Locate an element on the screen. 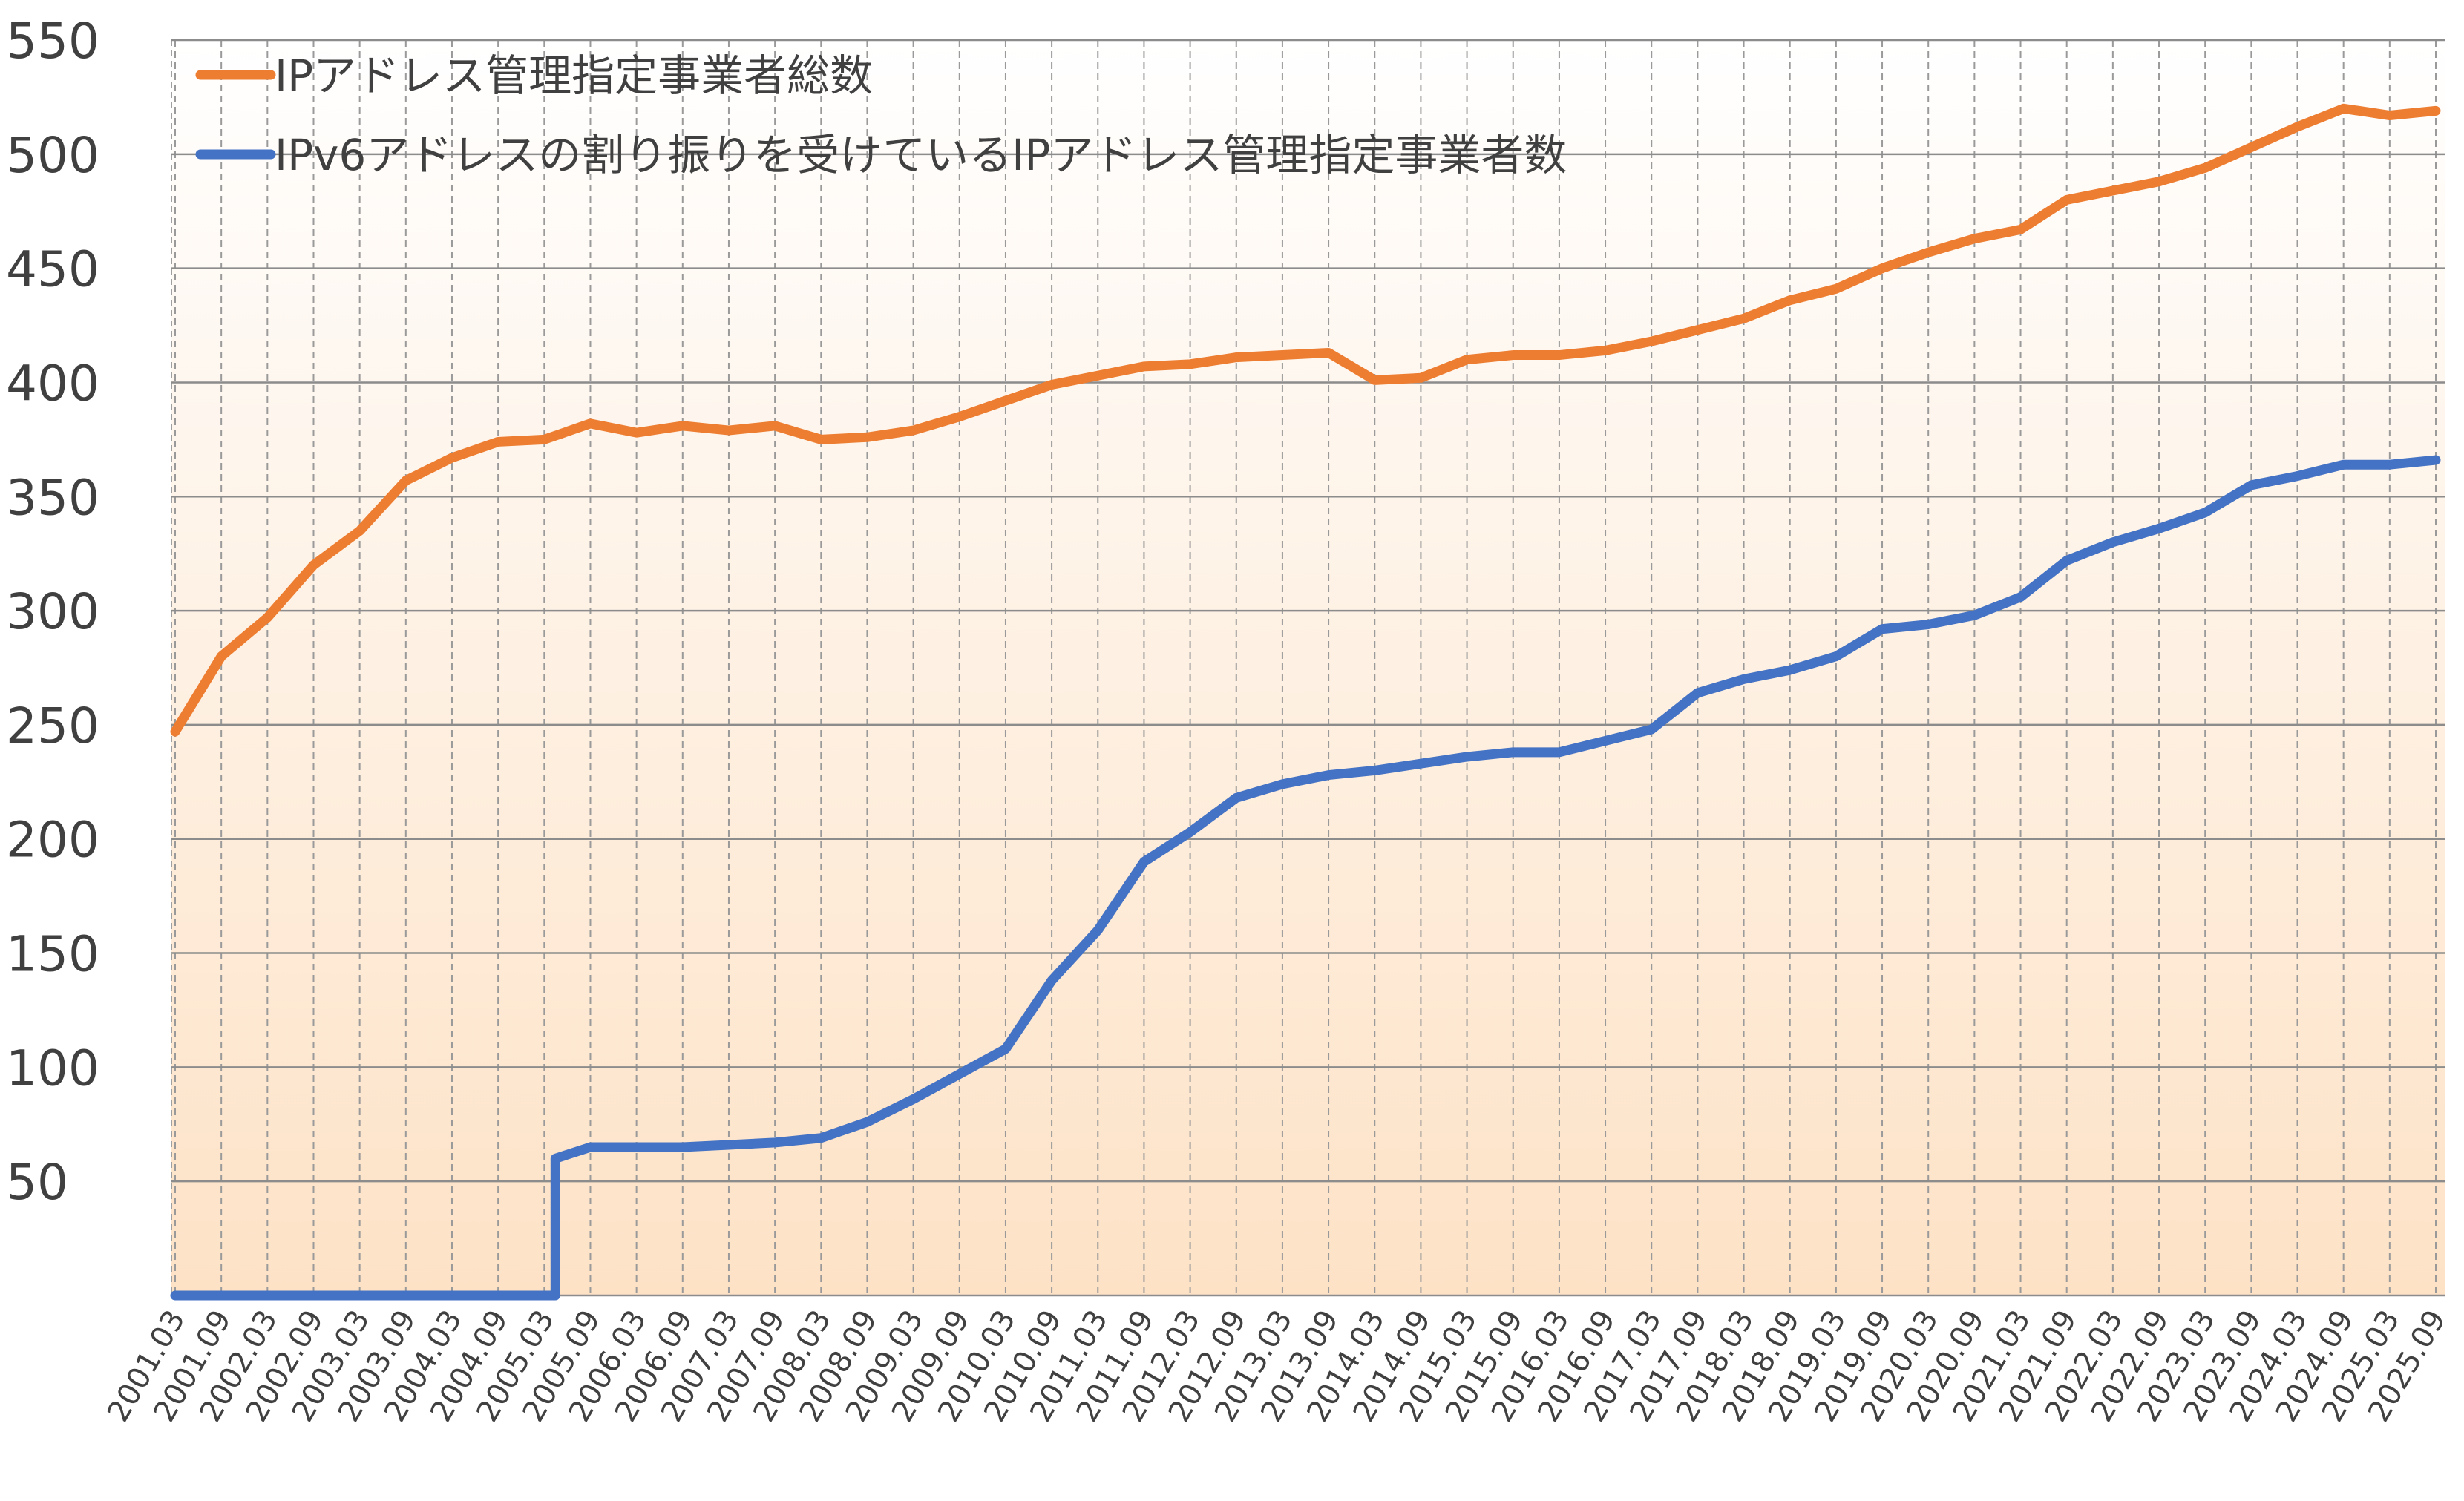 This screenshot has width=2464, height=1501. y-tick-label: 150 is located at coordinates (52, 954).